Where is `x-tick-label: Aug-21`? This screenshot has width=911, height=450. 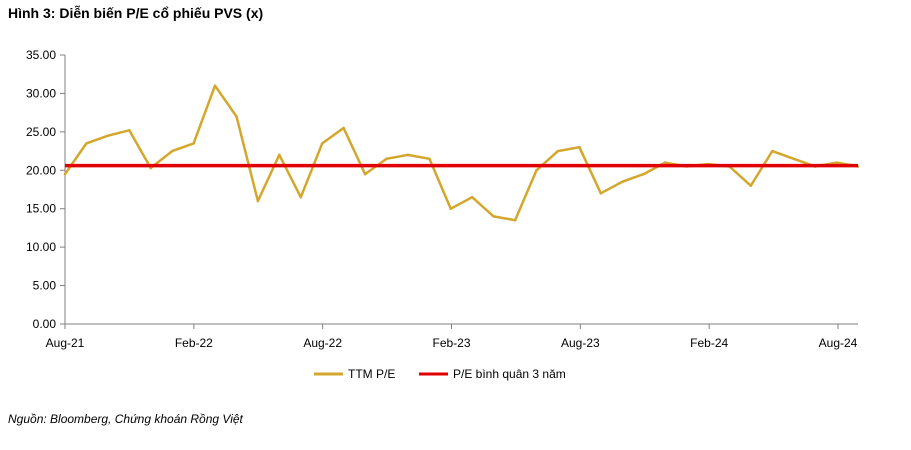 x-tick-label: Aug-21 is located at coordinates (65, 343).